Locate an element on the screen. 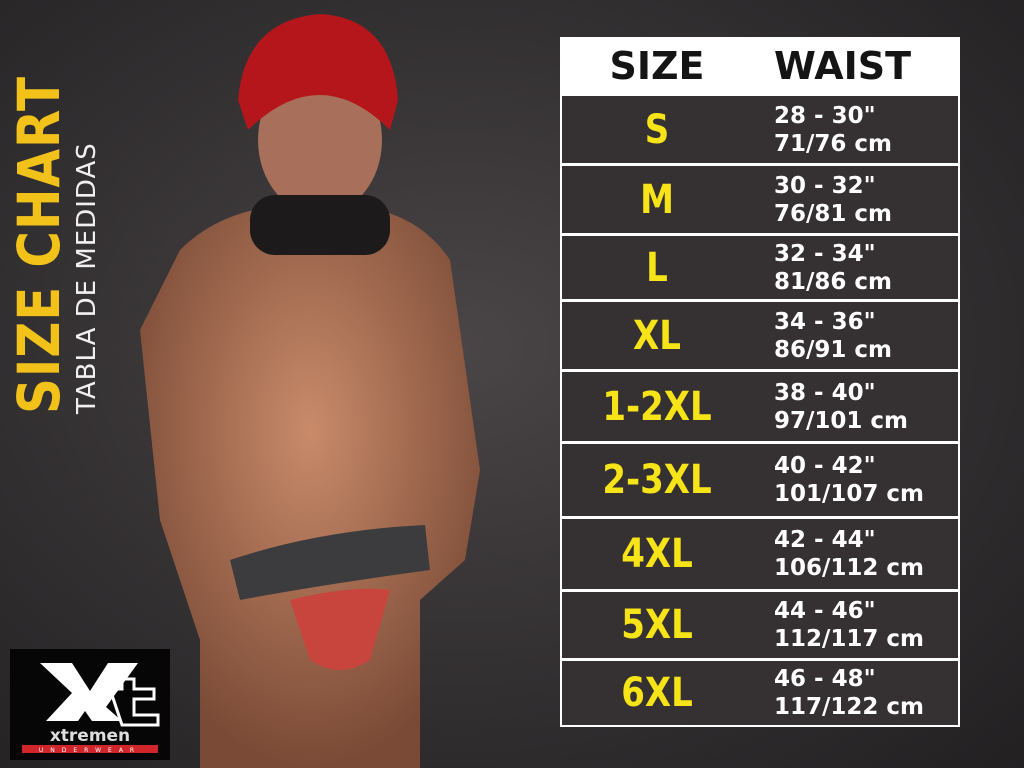  waist-cm: 117/122 cm is located at coordinates (849, 707).